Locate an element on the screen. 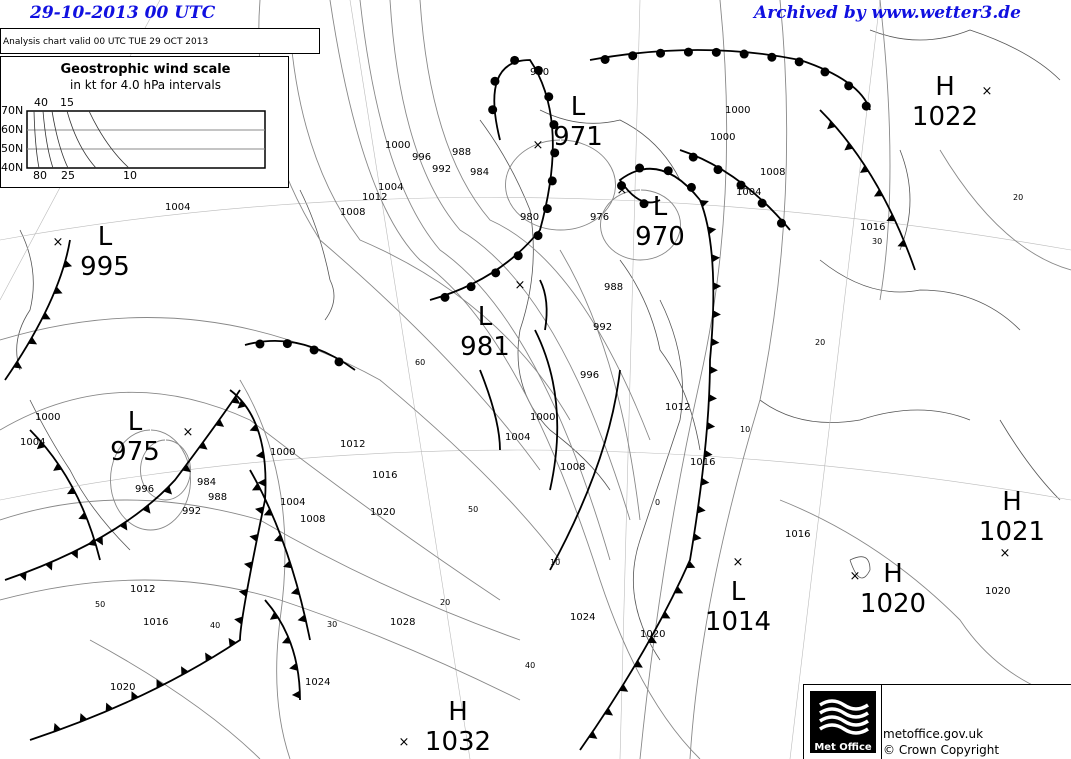 The width and height of the screenshot is (1071, 759). centre-pressure: 971 is located at coordinates (578, 137).